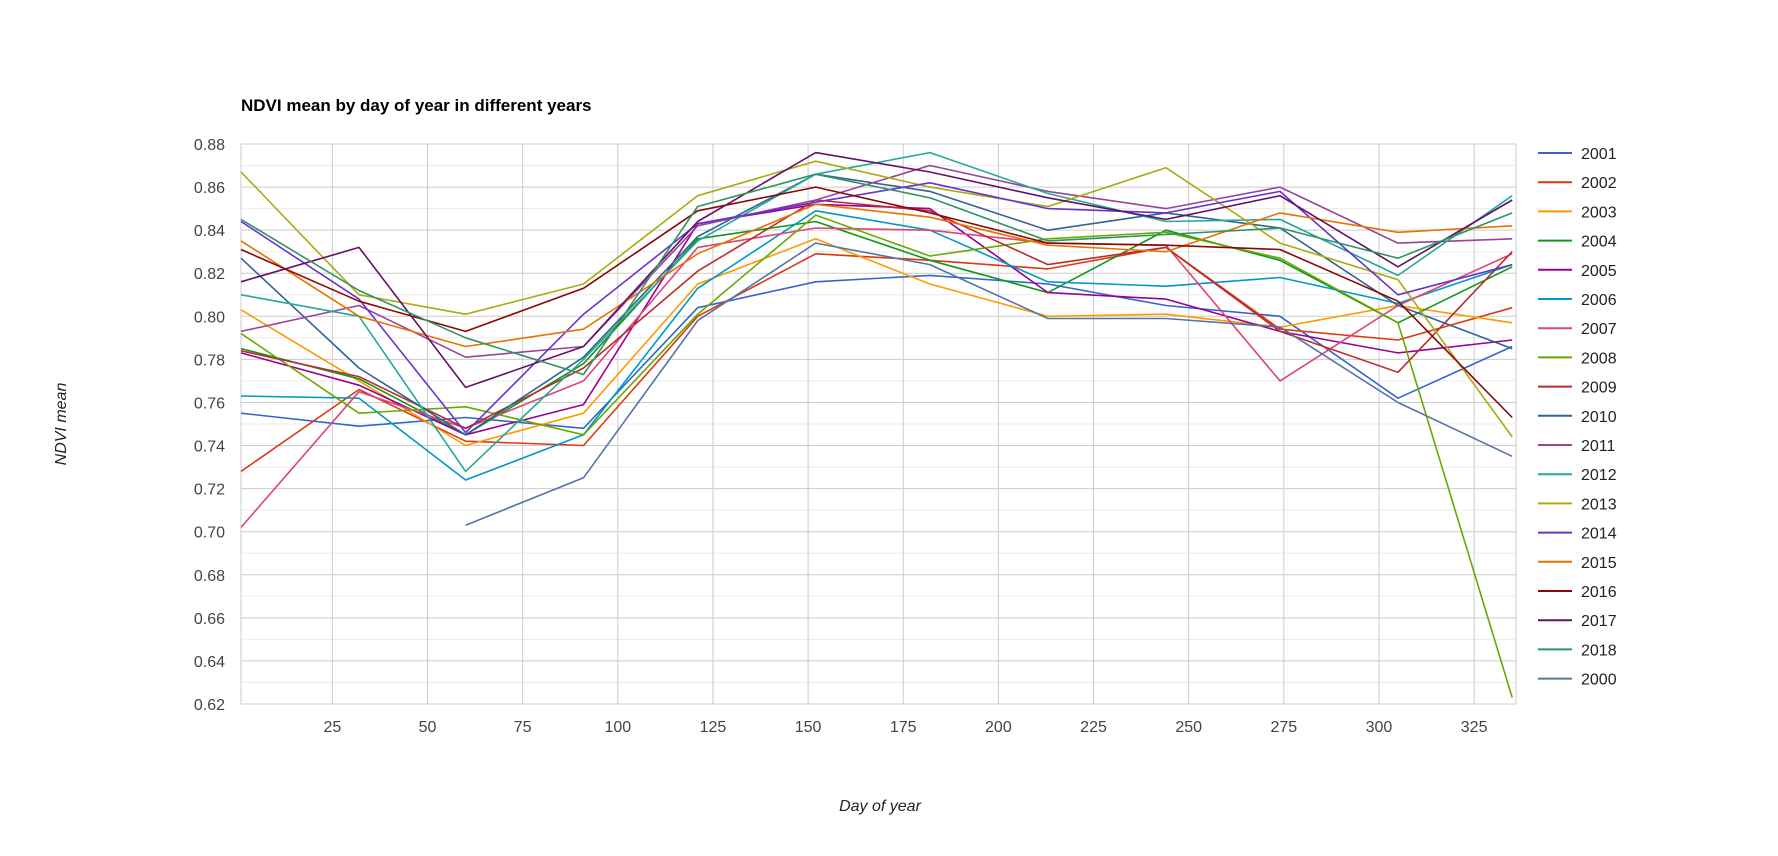  What do you see at coordinates (332, 727) in the screenshot?
I see `x-tick-label: 25` at bounding box center [332, 727].